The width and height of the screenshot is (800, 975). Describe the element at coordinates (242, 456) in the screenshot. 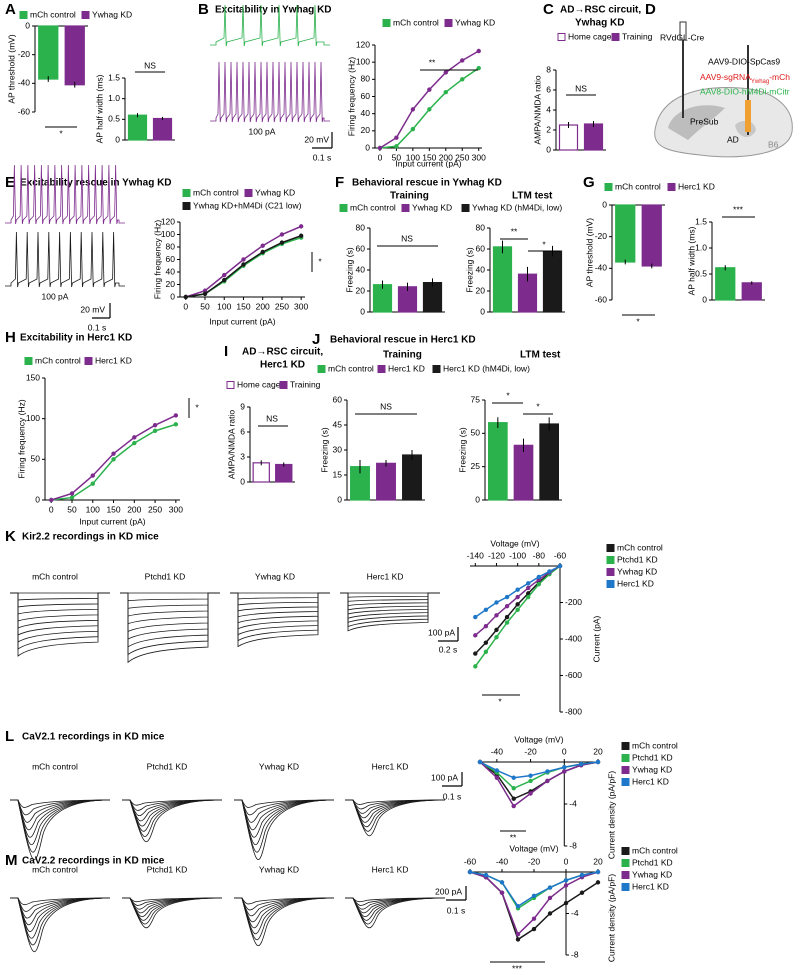

I see `y-tick-label: 3` at that location.